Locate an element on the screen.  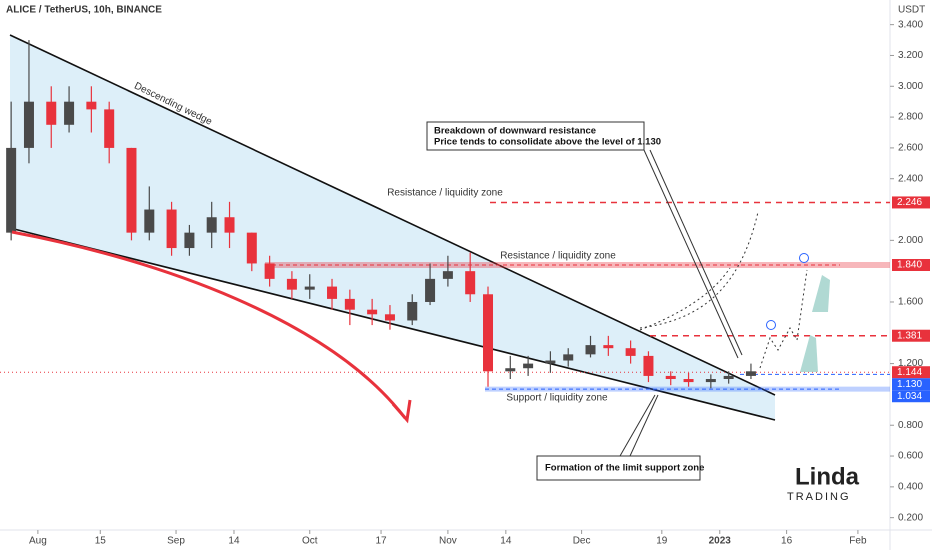
y-tick-label: 2.000 is located at coordinates (910, 240).